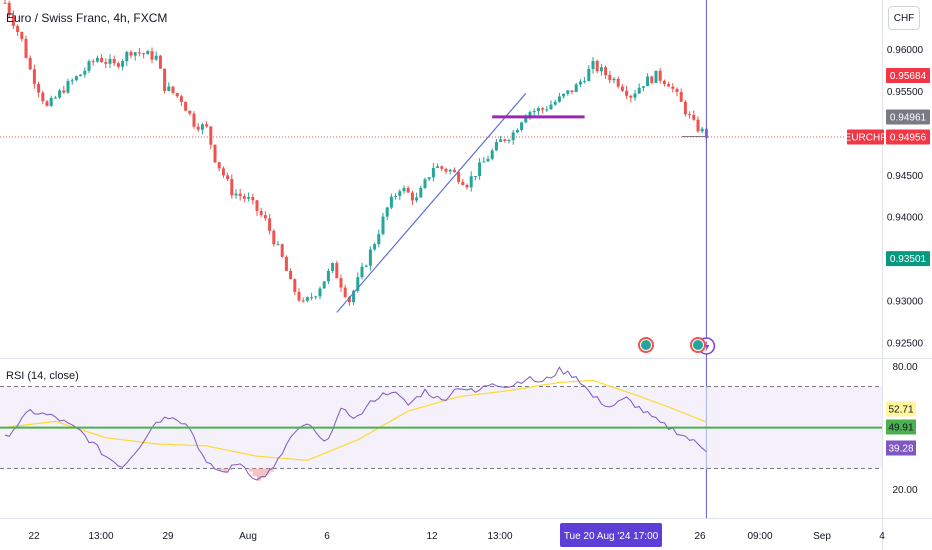  Describe the element at coordinates (168, 536) in the screenshot. I see `time-tick-label: 29` at that location.